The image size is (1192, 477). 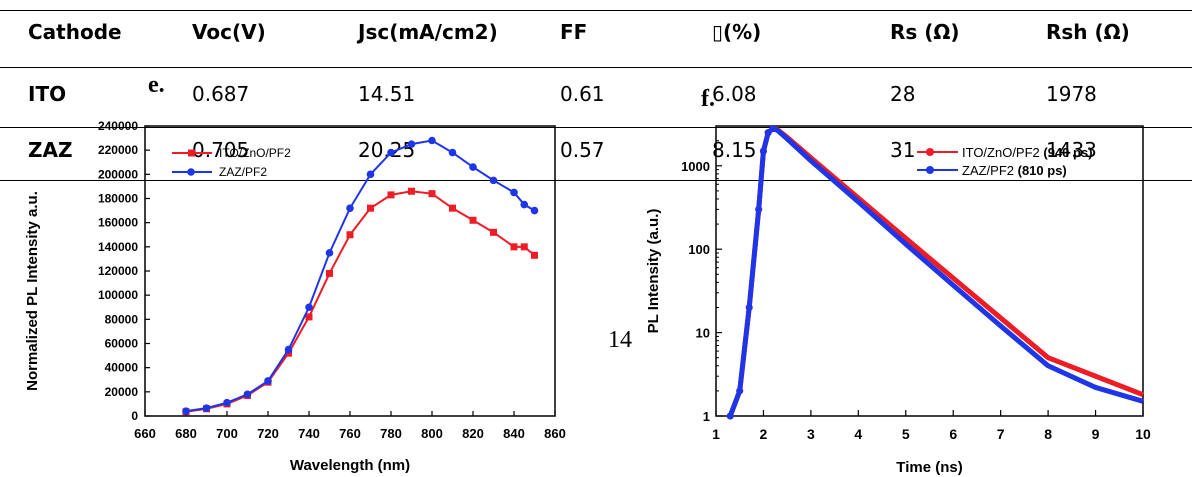 I want to click on table-cell: 28, so click(x=903, y=94).